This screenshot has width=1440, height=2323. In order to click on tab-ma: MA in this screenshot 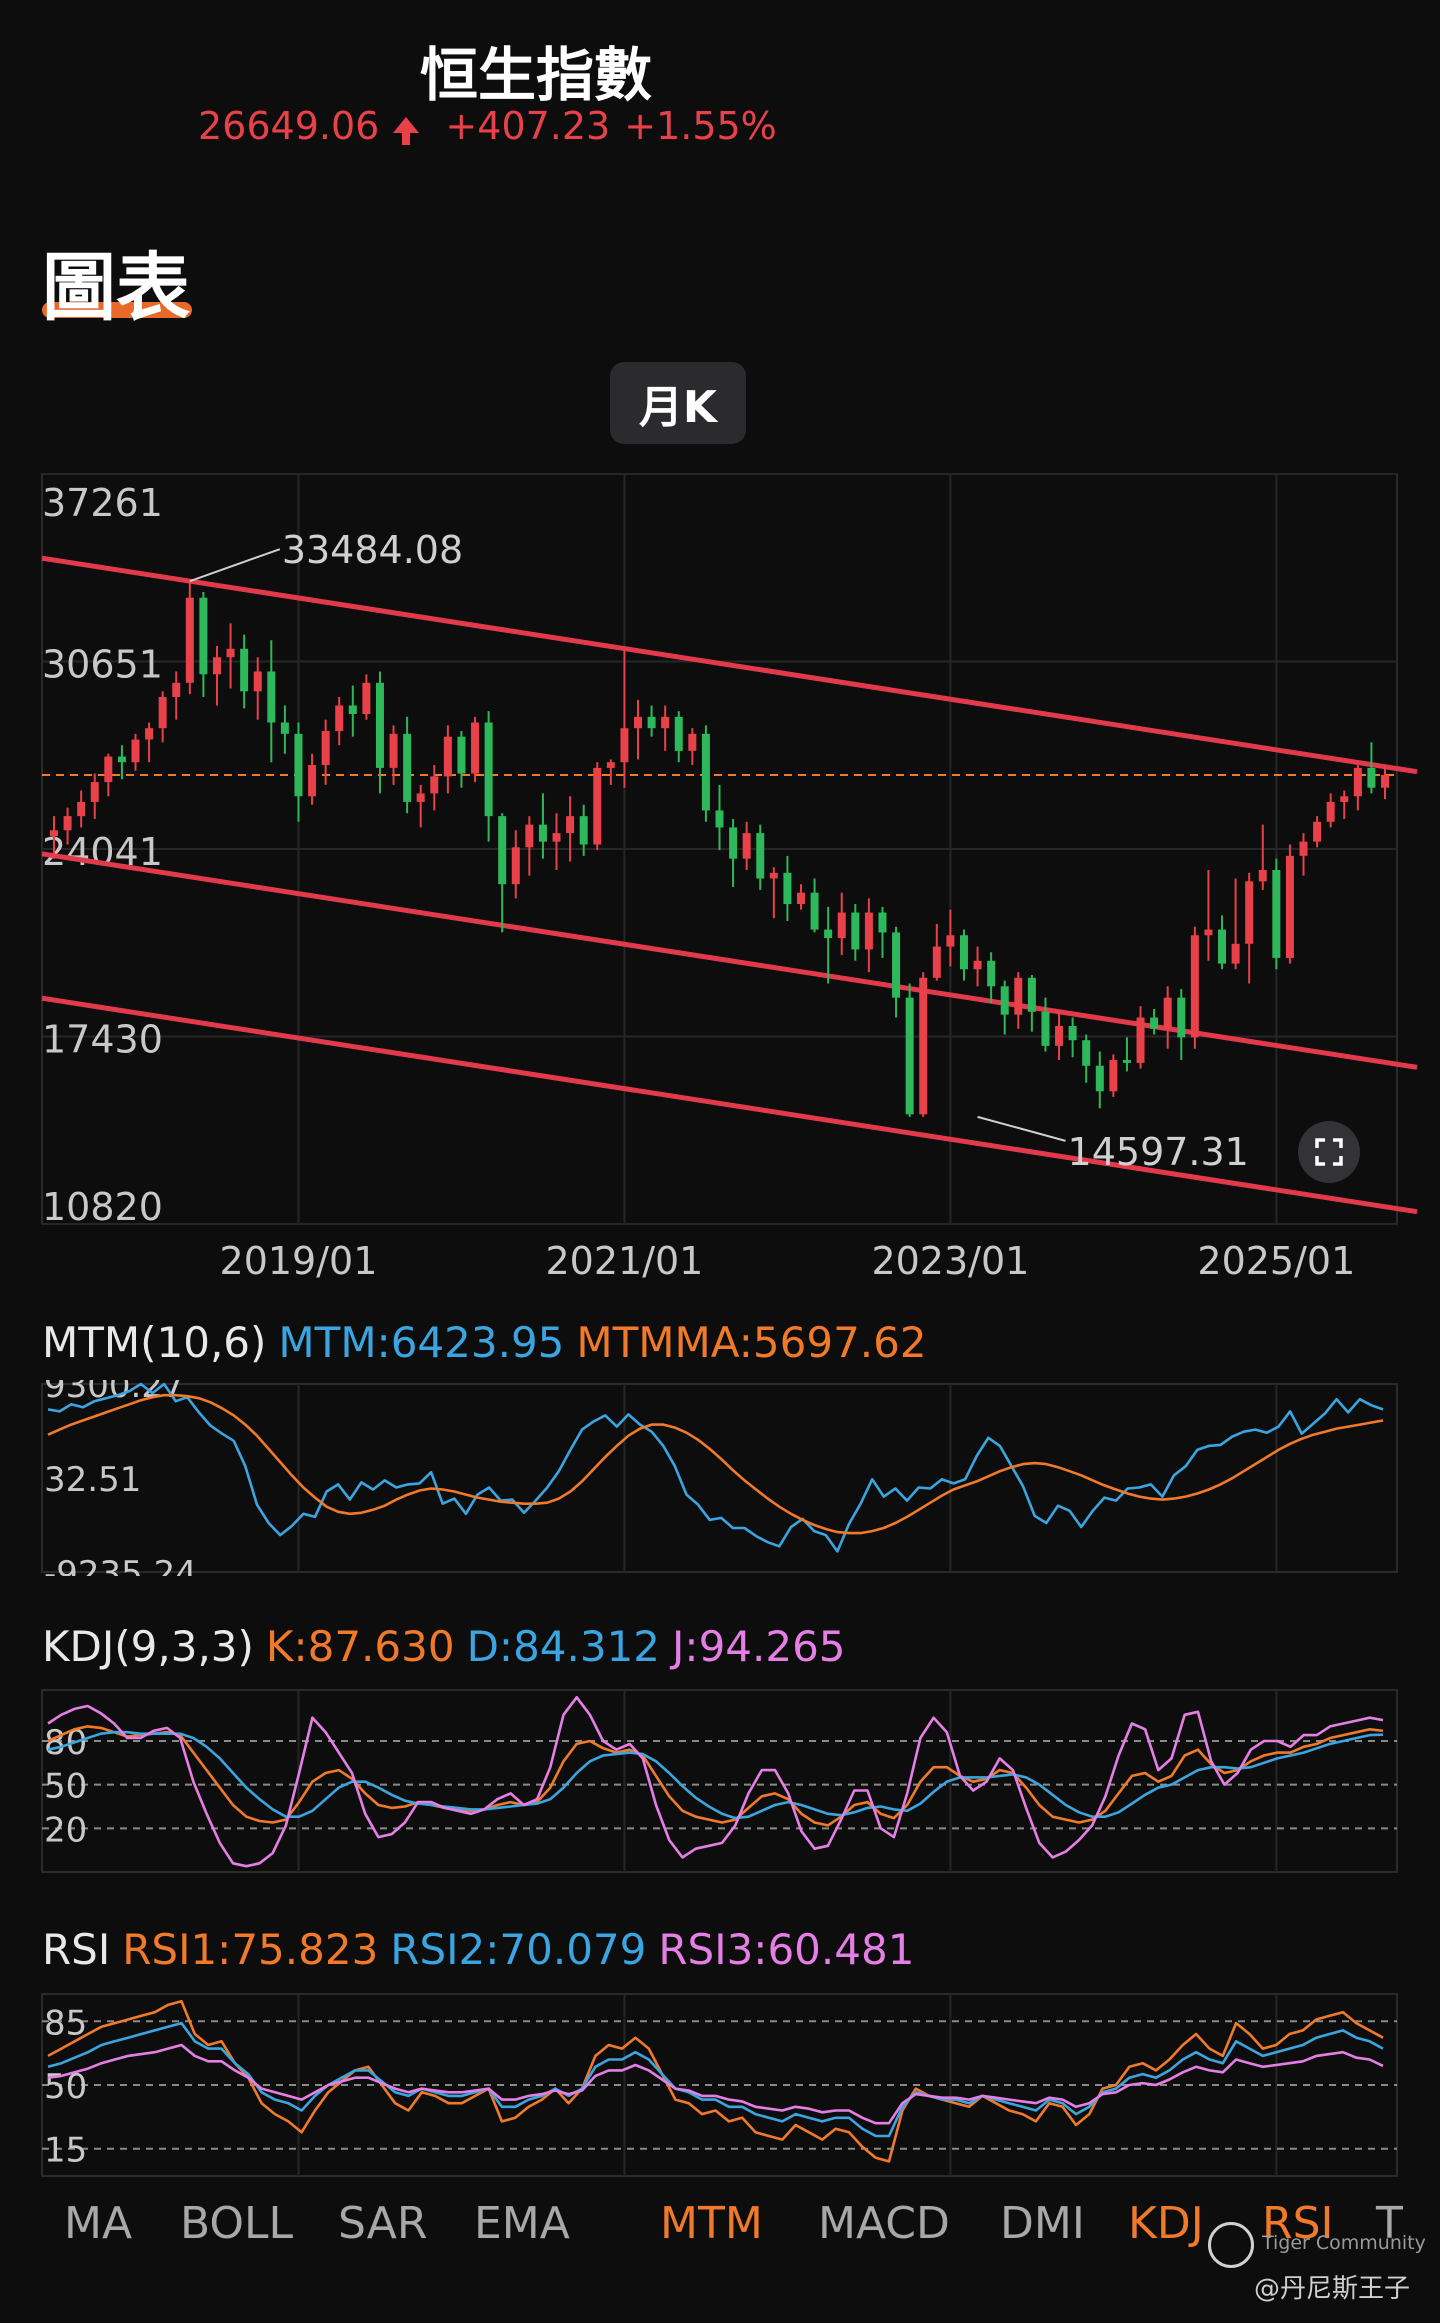, I will do `click(98, 2223)`.